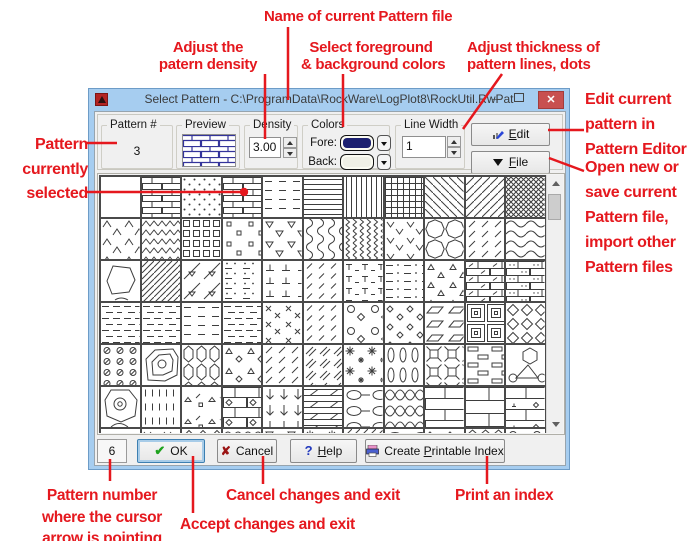 Image resolution: width=700 pixels, height=541 pixels. What do you see at coordinates (435, 451) in the screenshot?
I see `create-index-button: Create Printable Index` at bounding box center [435, 451].